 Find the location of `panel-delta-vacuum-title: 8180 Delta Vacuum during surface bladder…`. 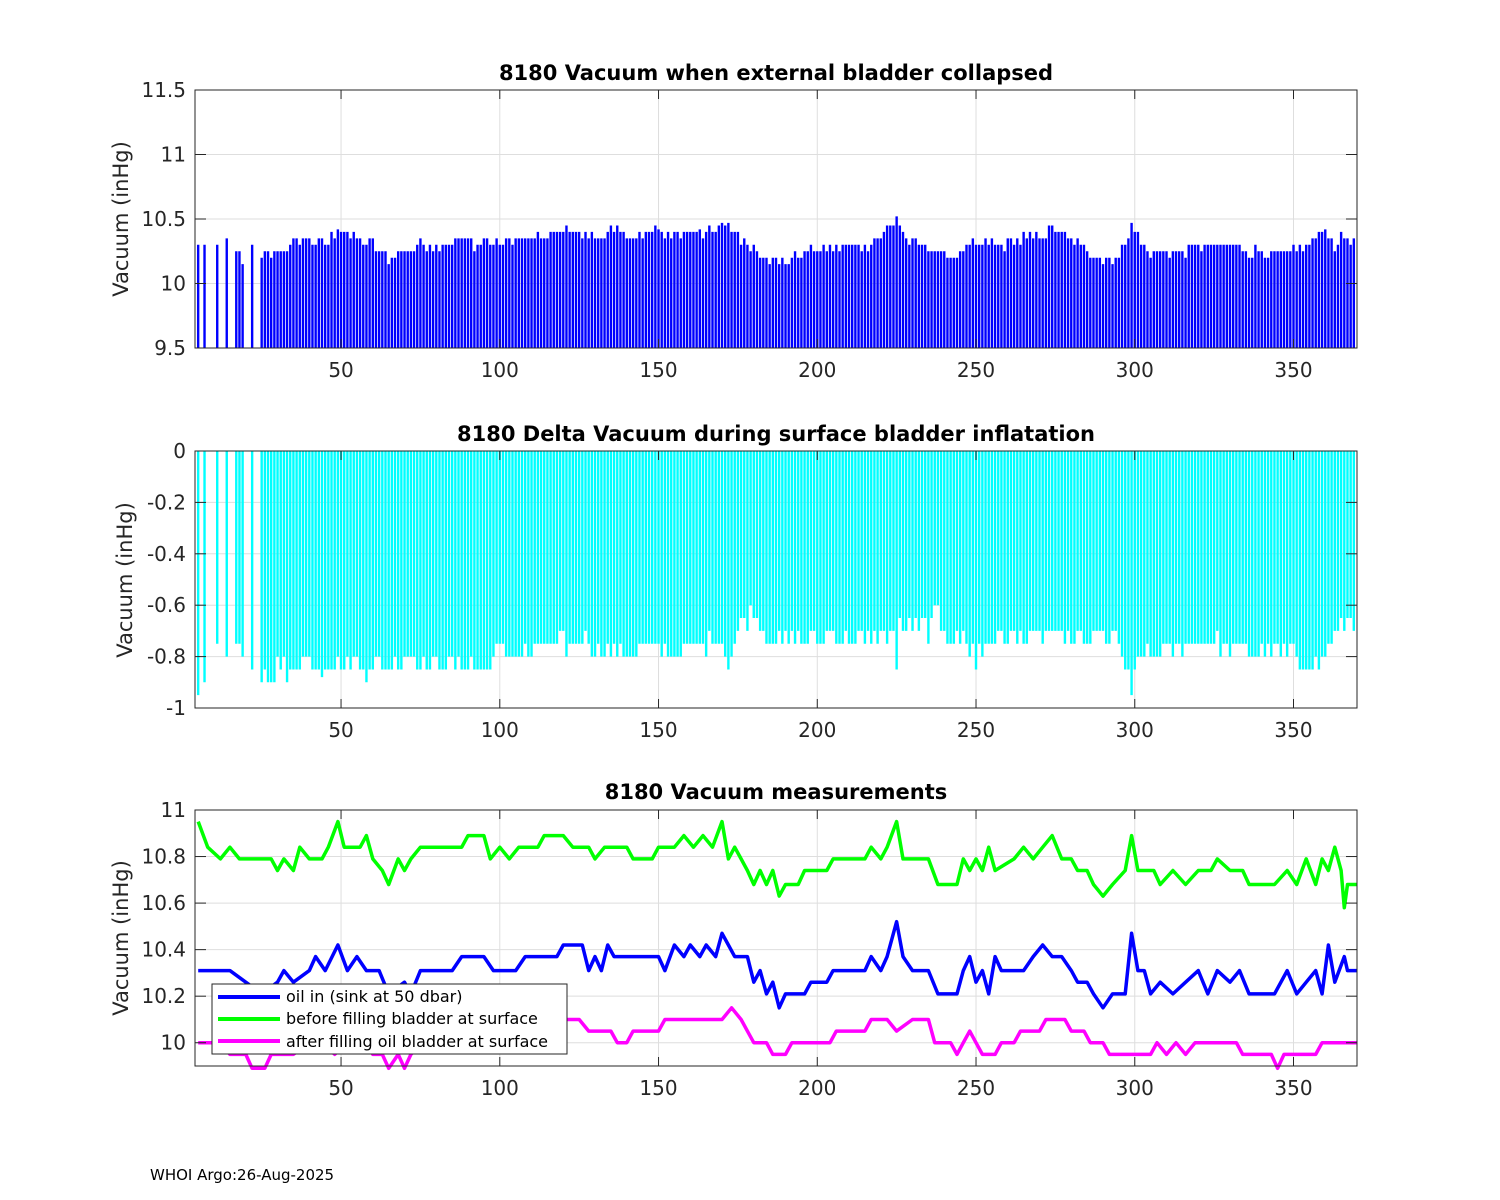

panel-delta-vacuum-title: 8180 Delta Vacuum during surface bladder… is located at coordinates (776, 434).